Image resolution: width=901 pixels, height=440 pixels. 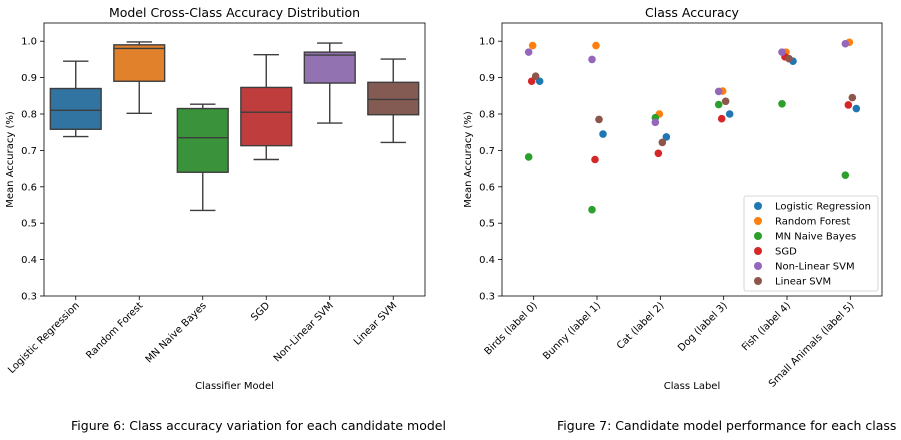 What do you see at coordinates (468, 159) in the screenshot?
I see `scatter-chart-y-axis-label: Mean Accuracy (%)` at bounding box center [468, 159].